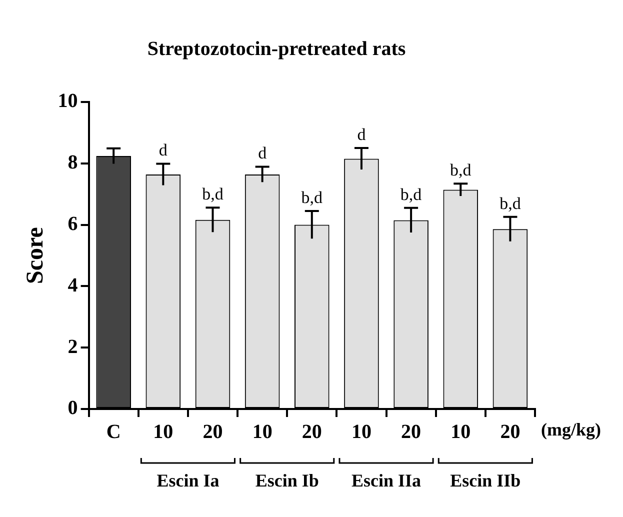 The width and height of the screenshot is (623, 517). What do you see at coordinates (113, 432) in the screenshot?
I see `x-tick-label: C` at bounding box center [113, 432].